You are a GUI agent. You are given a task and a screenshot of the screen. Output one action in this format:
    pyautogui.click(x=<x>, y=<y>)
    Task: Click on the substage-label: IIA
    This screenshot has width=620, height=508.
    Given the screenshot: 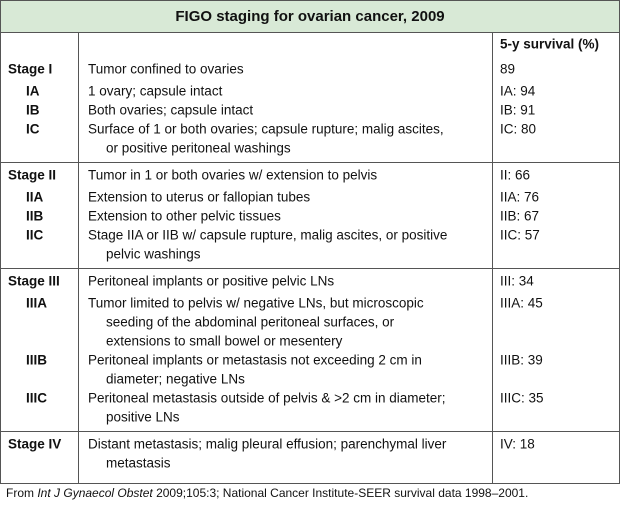 What is the action you would take?
    pyautogui.click(x=35, y=197)
    